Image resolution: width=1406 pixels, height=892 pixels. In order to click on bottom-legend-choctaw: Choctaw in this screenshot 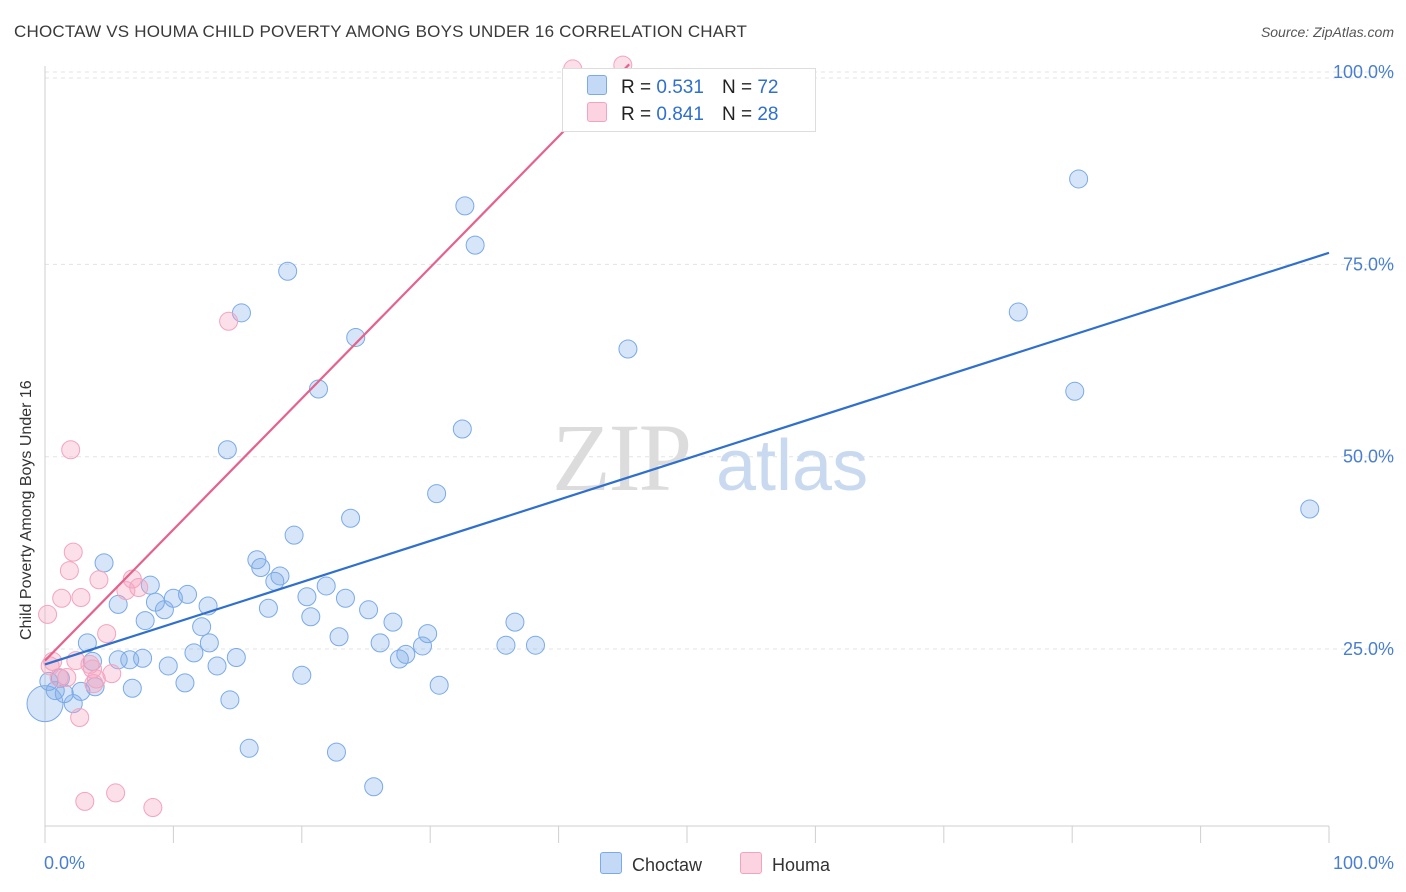, I will do `click(651, 864)`.